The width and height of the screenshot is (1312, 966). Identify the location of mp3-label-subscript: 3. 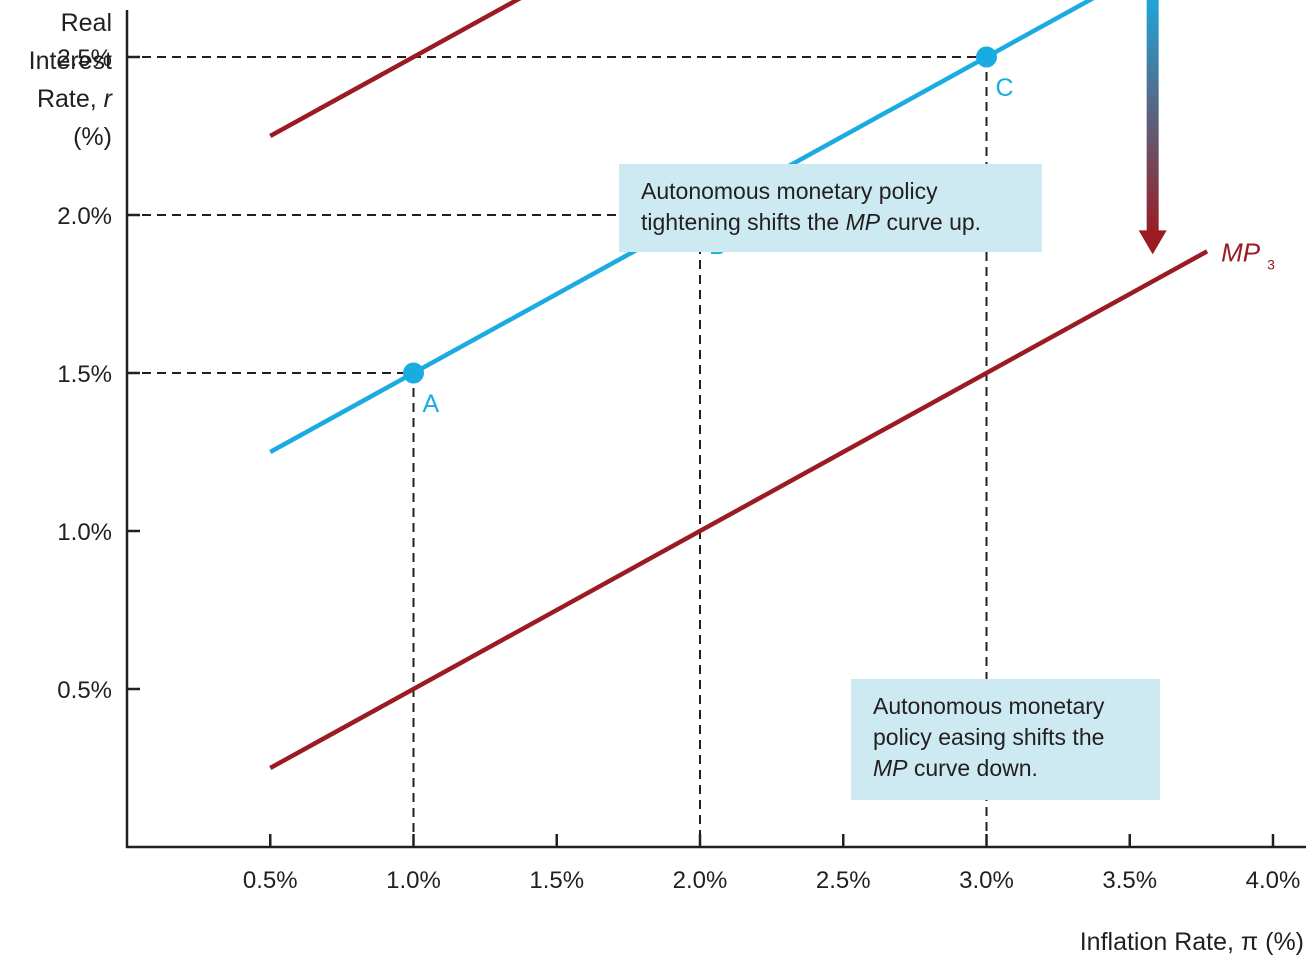
(1271, 264).